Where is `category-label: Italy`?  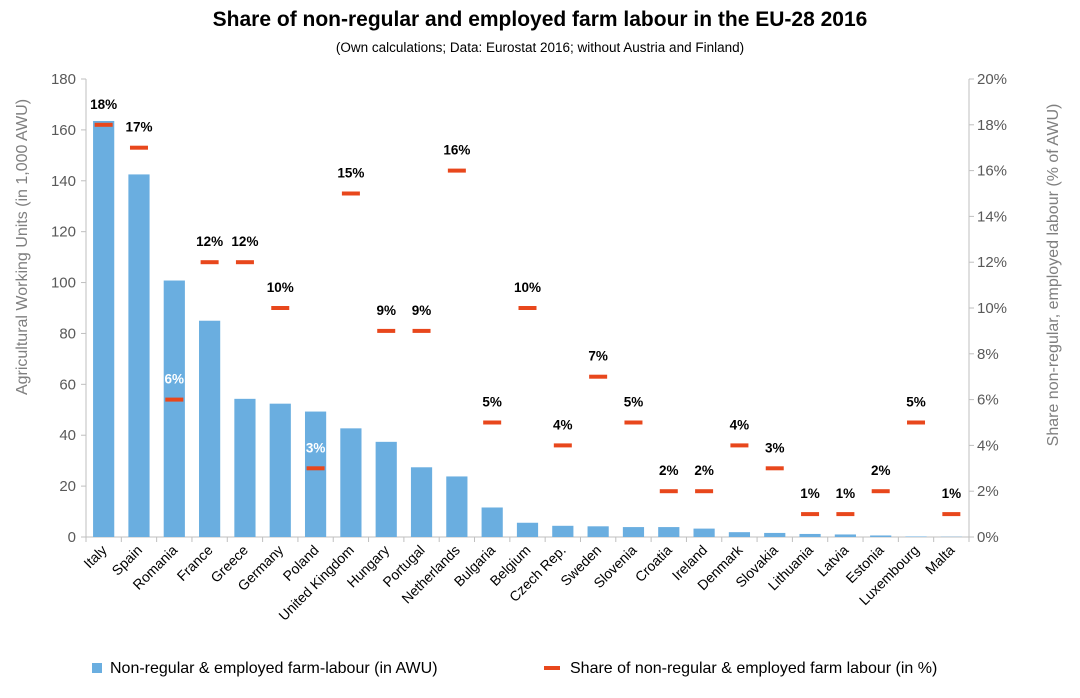 category-label: Italy is located at coordinates (94, 556).